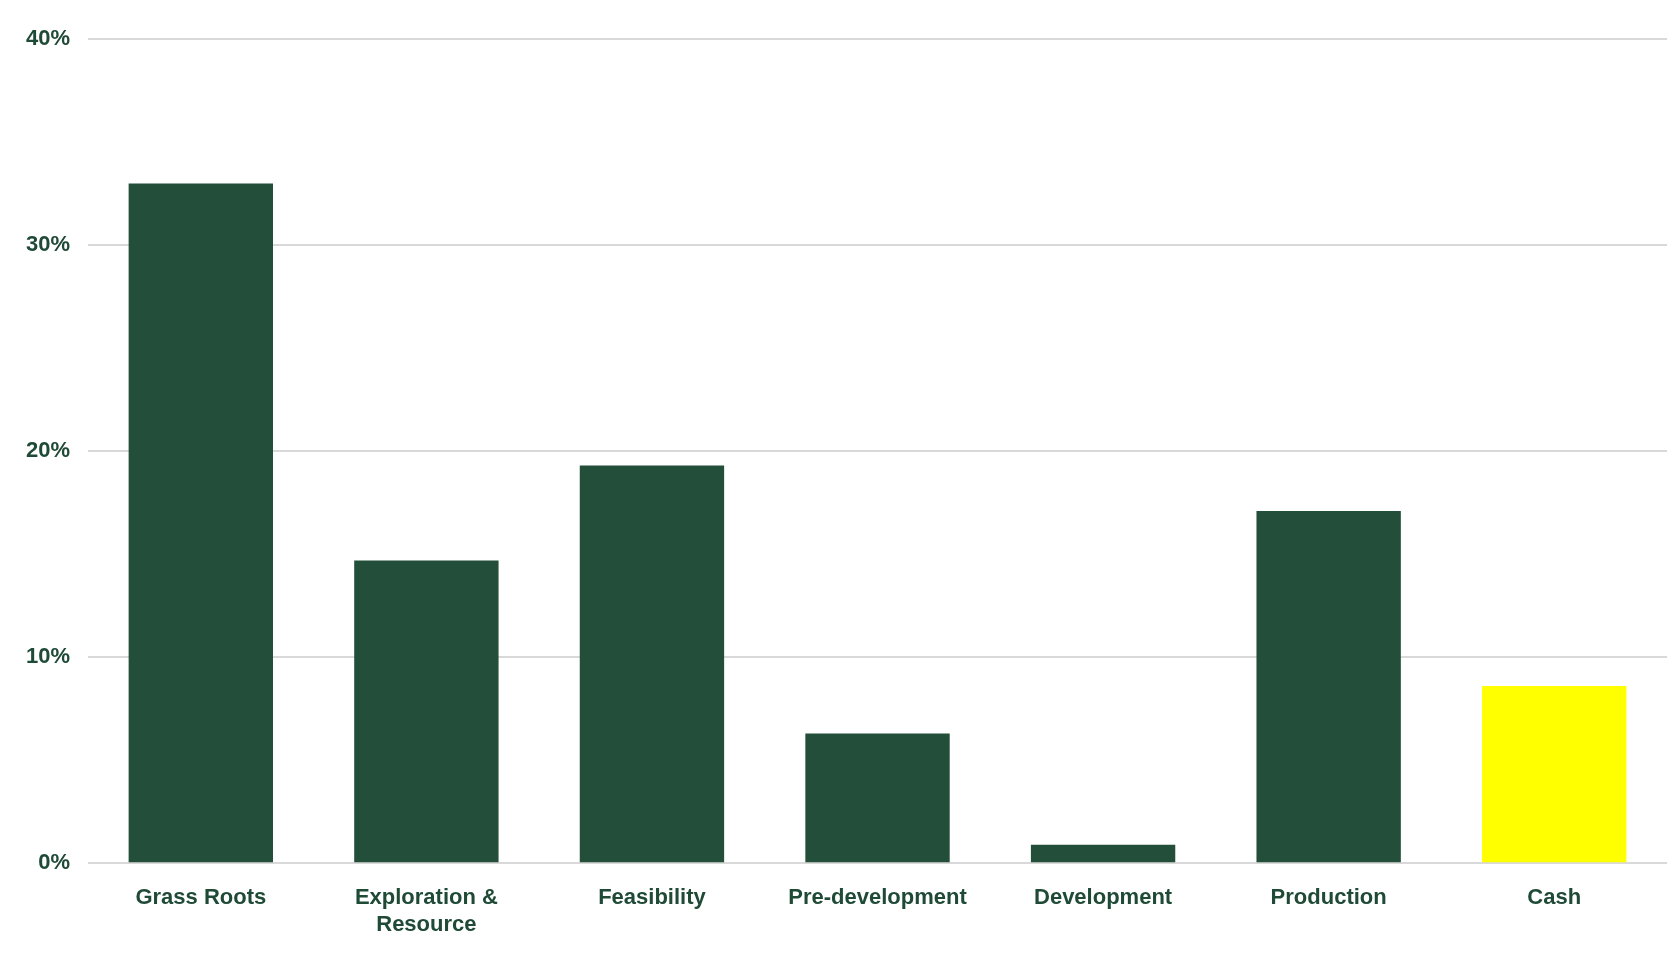 The image size is (1675, 960). Describe the element at coordinates (48, 38) in the screenshot. I see `y-tick-label: 40%` at that location.